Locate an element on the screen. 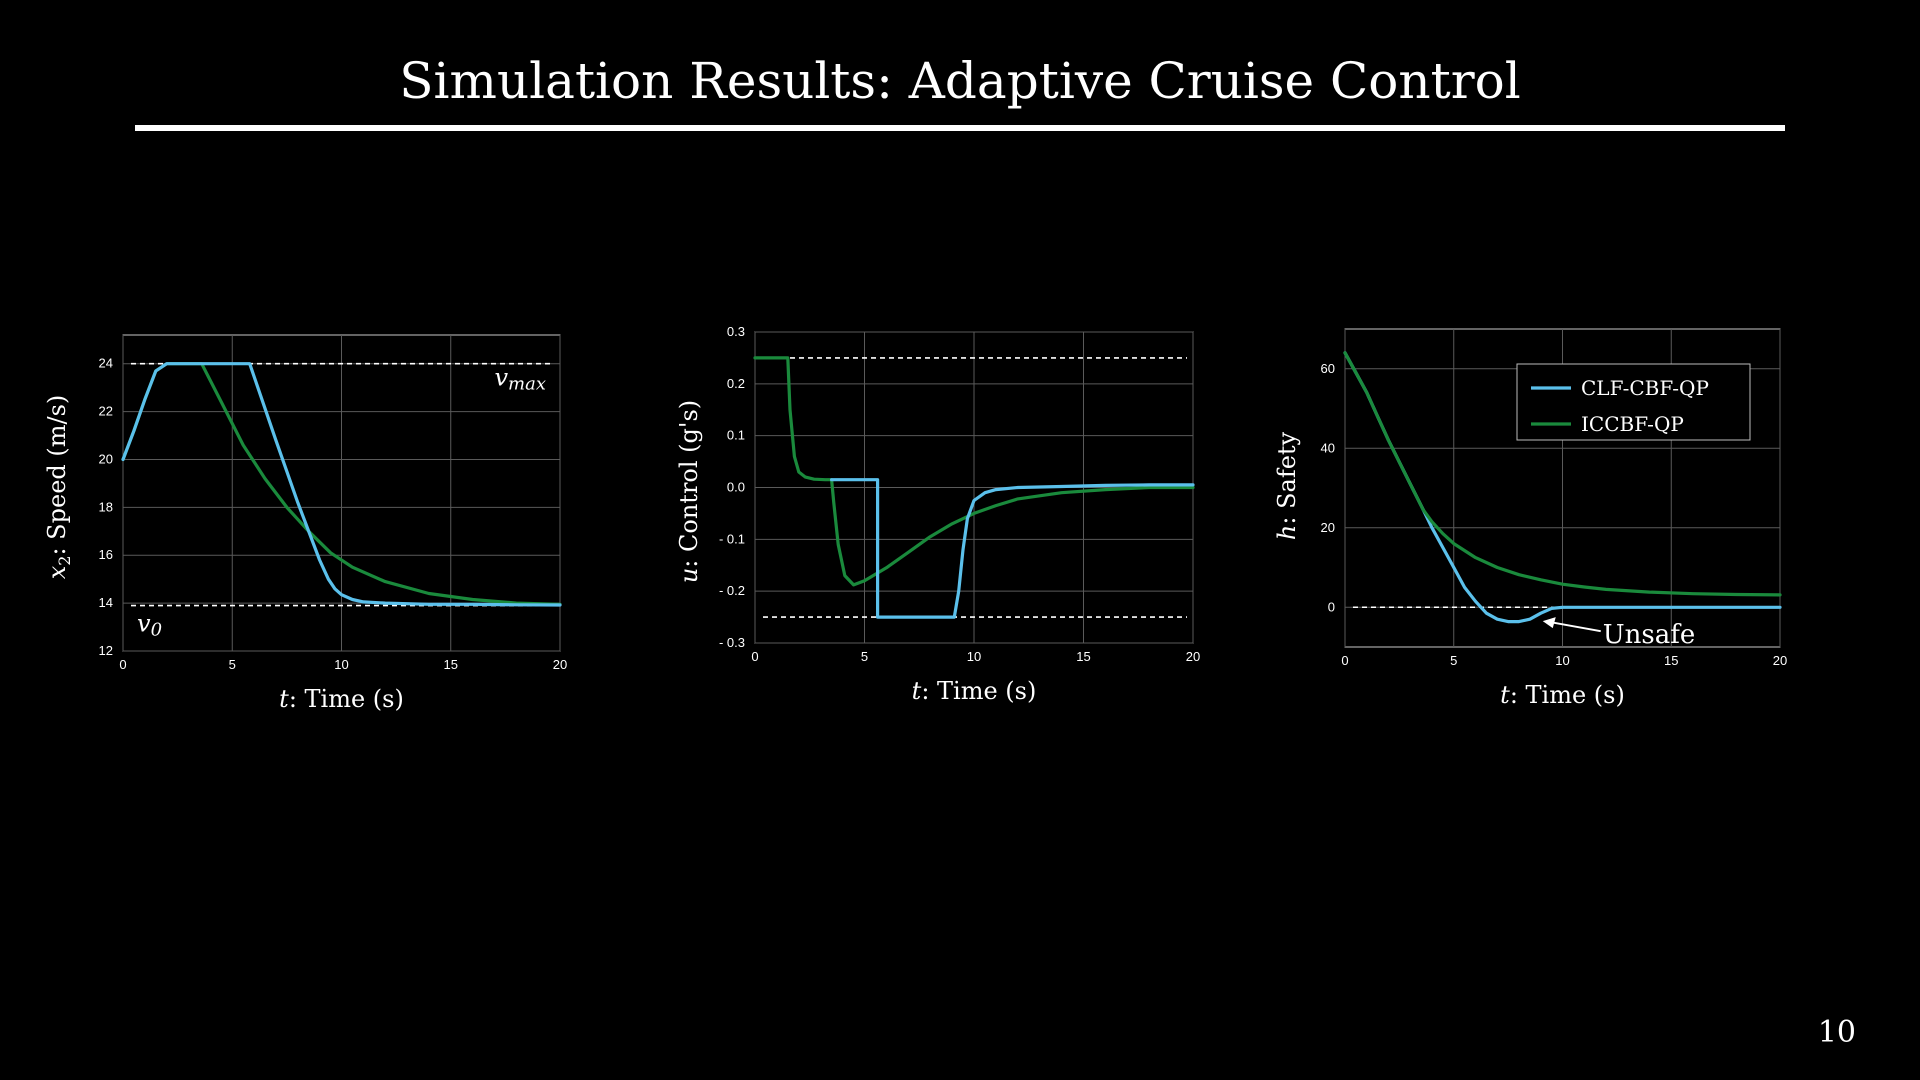 This screenshot has width=1920, height=1080. y-tick-label: 0.2 is located at coordinates (736, 383).